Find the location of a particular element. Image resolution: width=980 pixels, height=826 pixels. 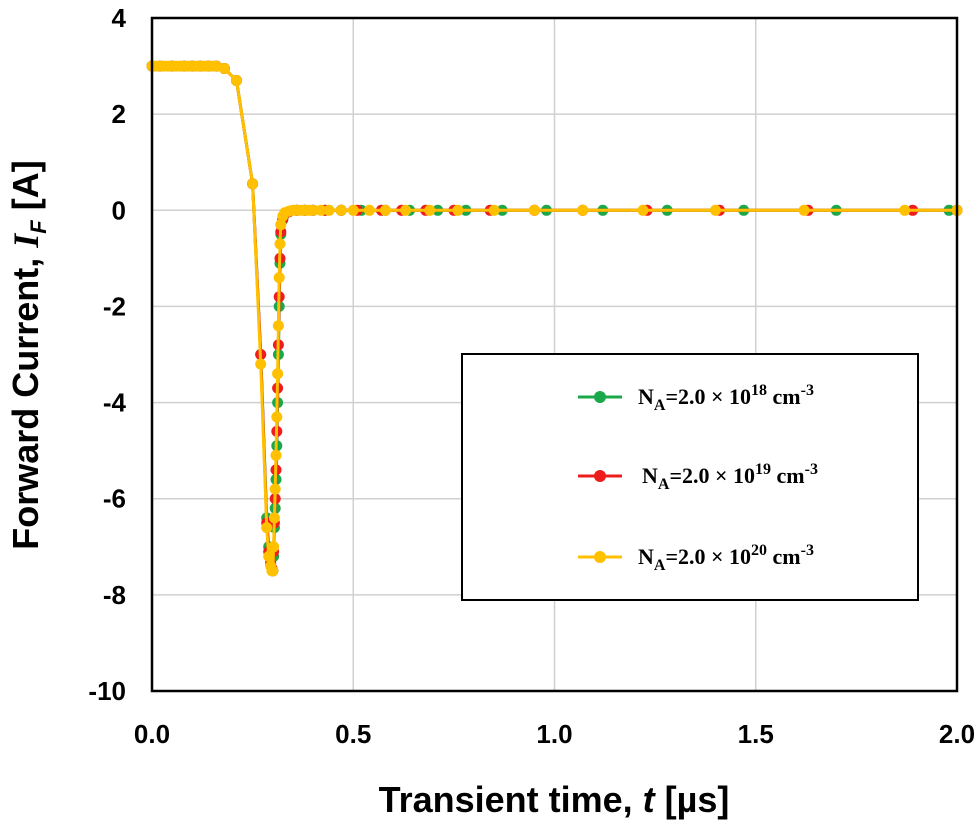

y-axis-title: Forward Current, IF [A] is located at coordinates (28, 354).